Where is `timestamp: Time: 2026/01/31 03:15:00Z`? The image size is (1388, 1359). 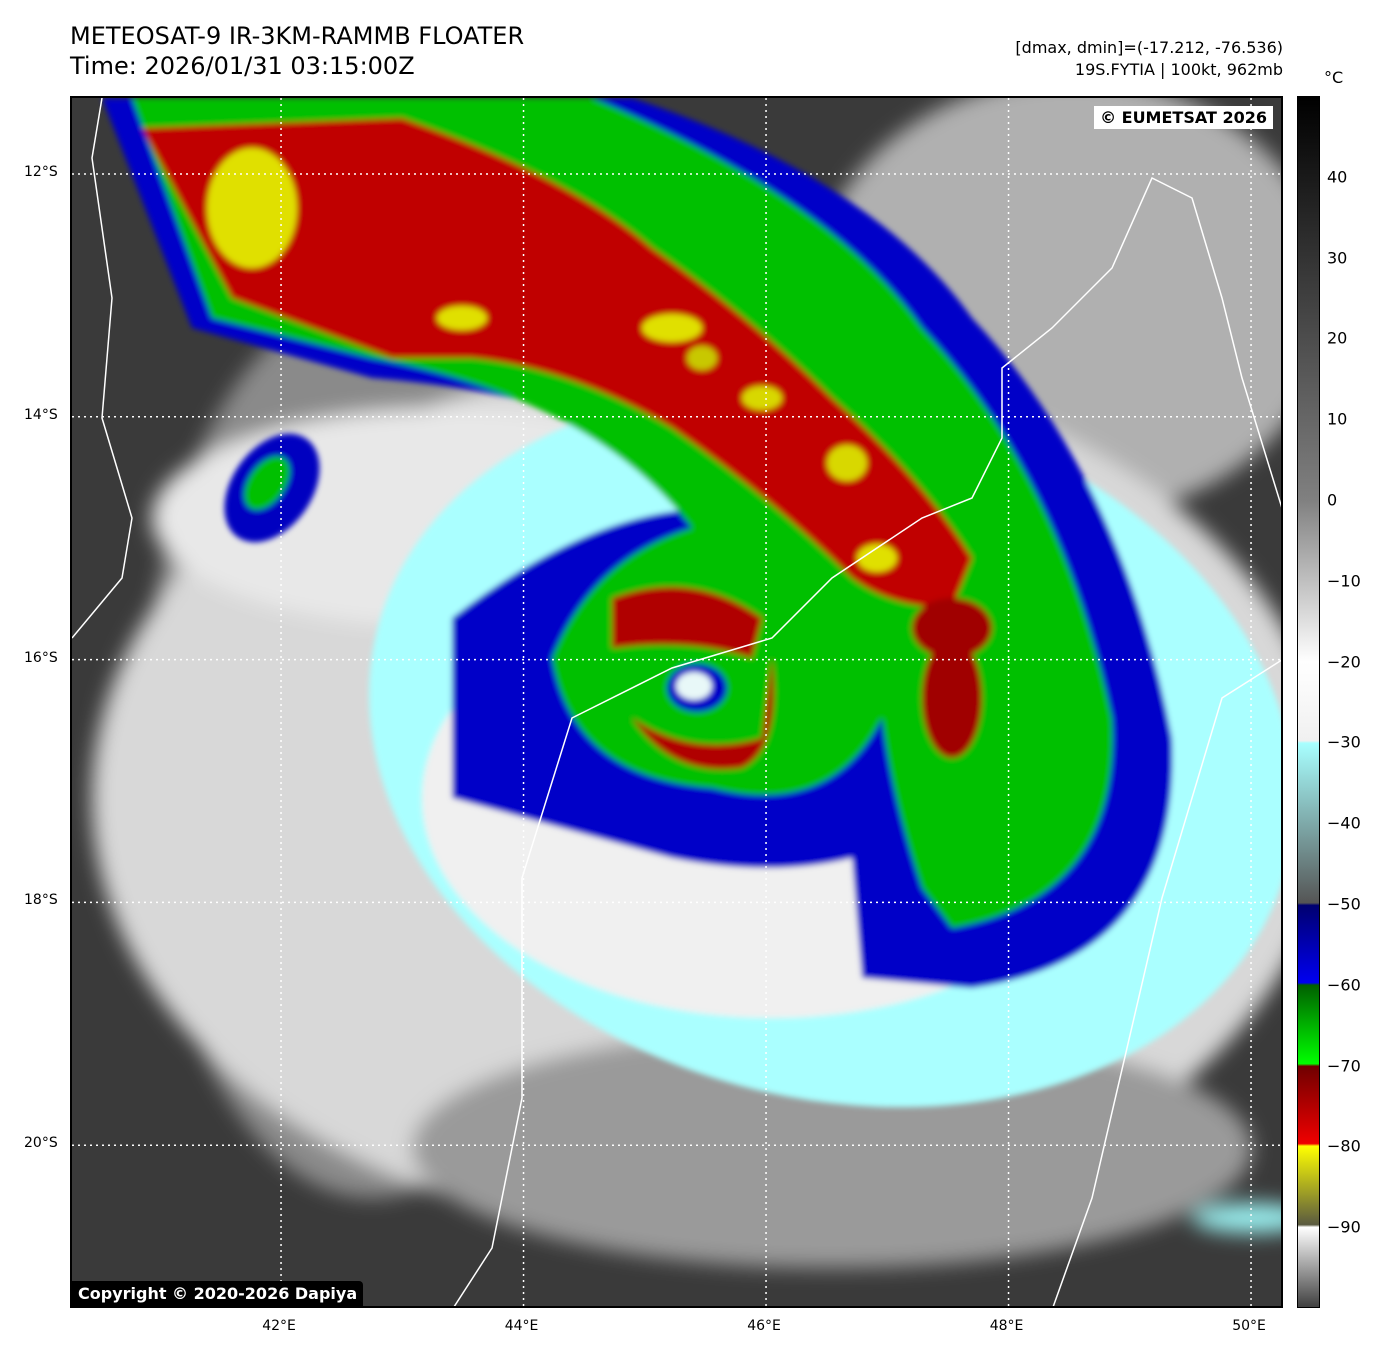
timestamp: Time: 2026/01/31 03:15:00Z is located at coordinates (242, 66).